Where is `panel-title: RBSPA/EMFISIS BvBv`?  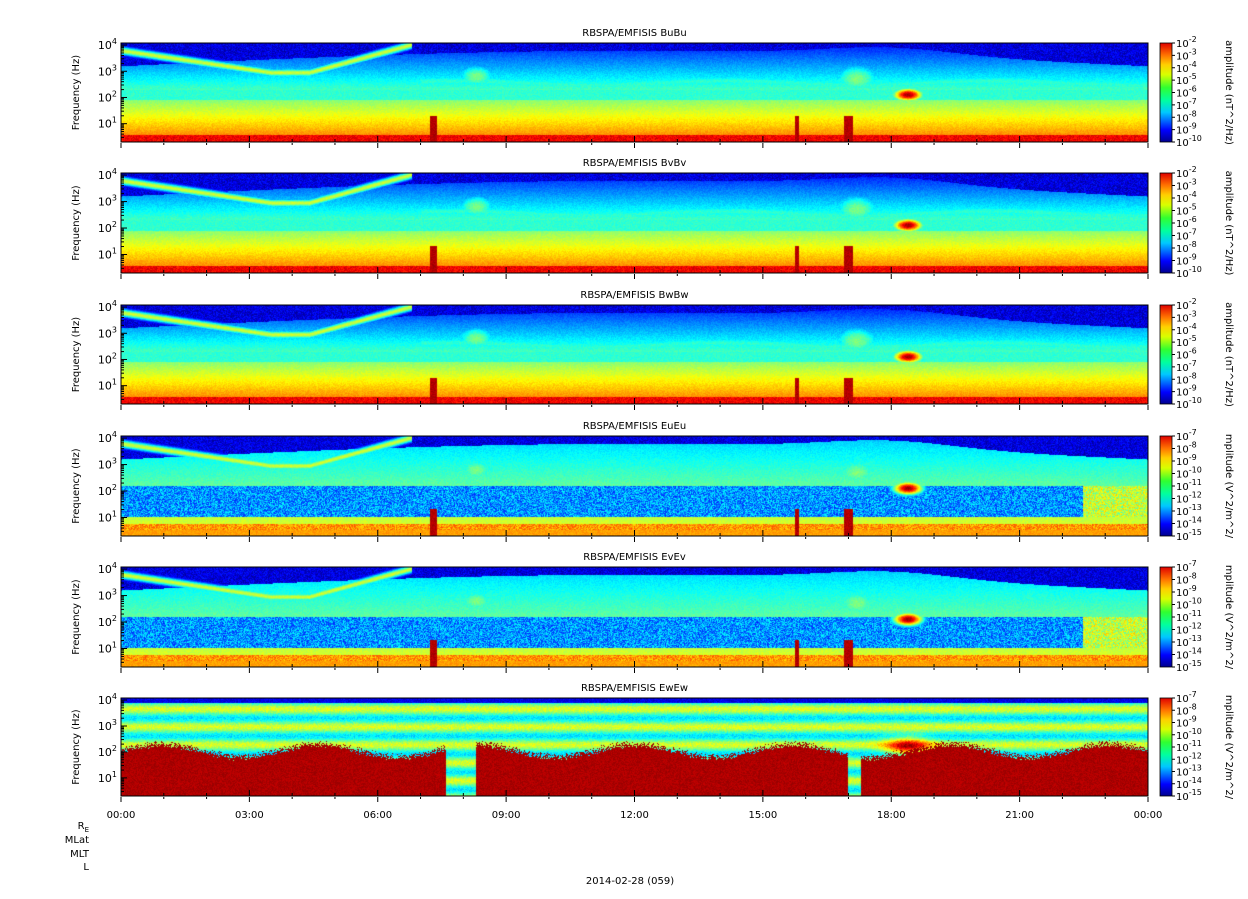
panel-title: RBSPA/EMFISIS BvBv is located at coordinates (635, 163).